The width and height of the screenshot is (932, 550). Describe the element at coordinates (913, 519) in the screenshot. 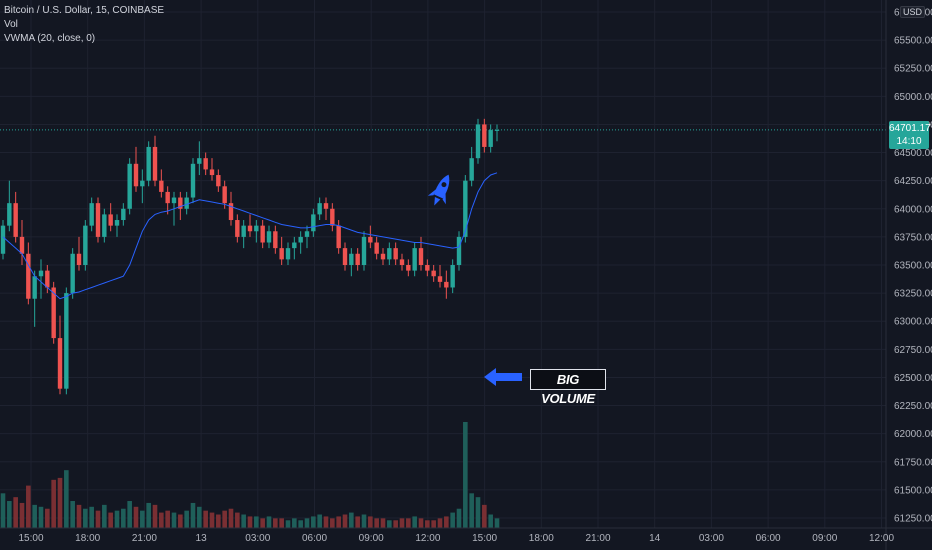

I see `y-tick-label: 61250.00` at that location.